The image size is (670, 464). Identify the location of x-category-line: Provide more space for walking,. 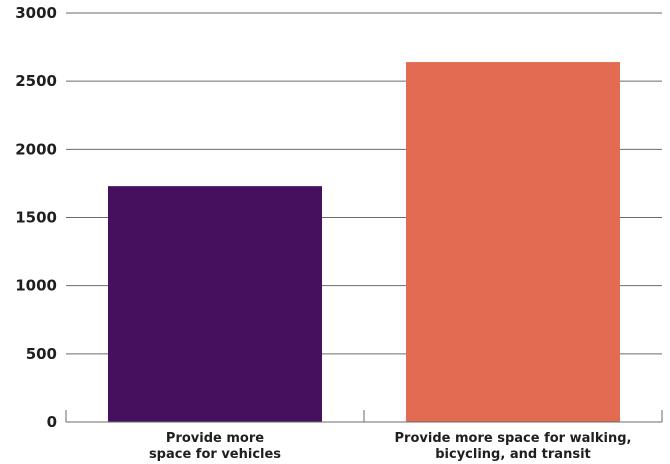
(513, 438).